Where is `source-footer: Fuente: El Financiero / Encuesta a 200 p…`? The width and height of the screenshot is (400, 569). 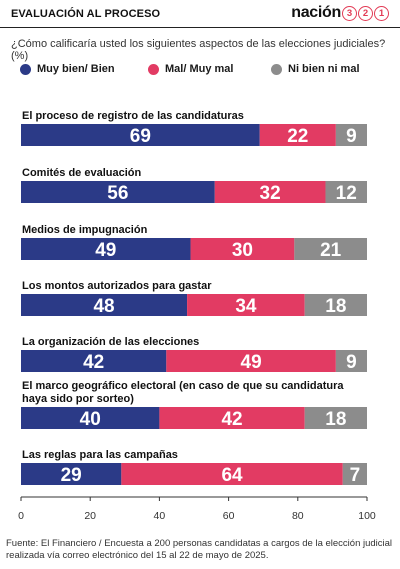 source-footer: Fuente: El Financiero / Encuesta a 200 p… is located at coordinates (199, 549).